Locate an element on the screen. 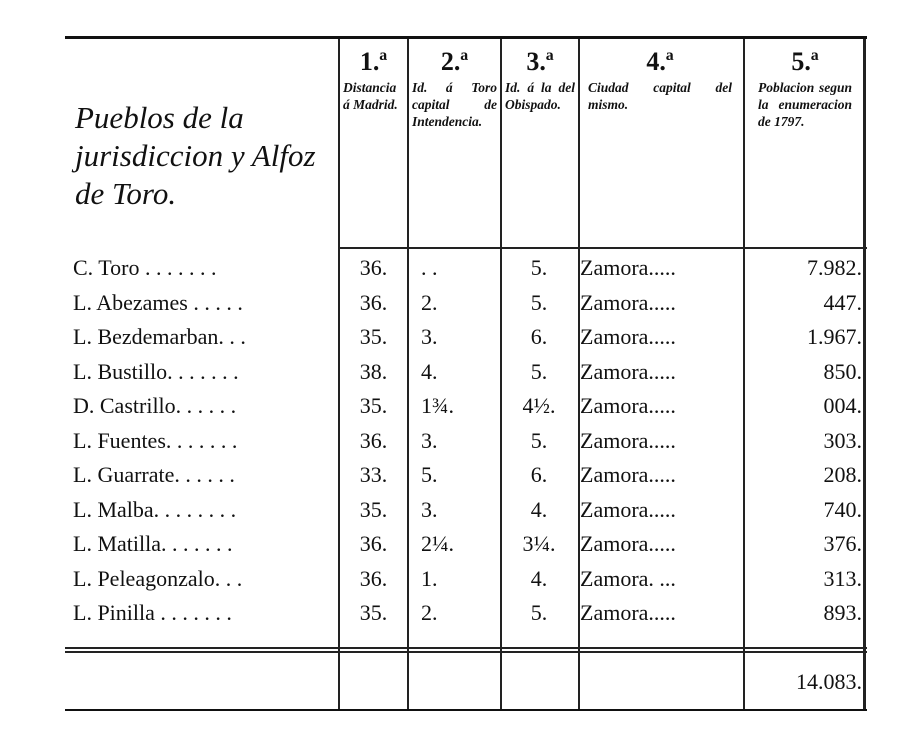  column-header-3: 3.ª Id. á la del Obispado. is located at coordinates (540, 79).